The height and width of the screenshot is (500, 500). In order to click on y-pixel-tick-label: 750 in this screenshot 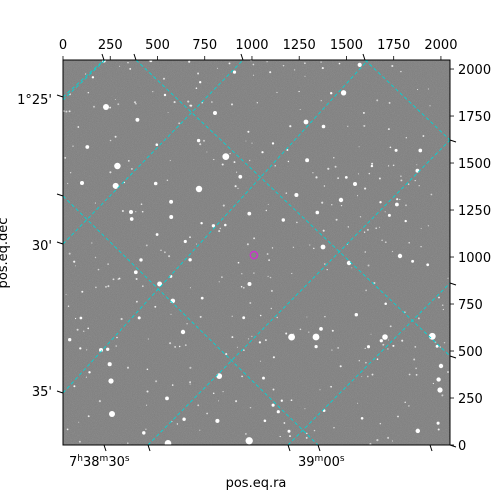, I will do `click(470, 305)`.